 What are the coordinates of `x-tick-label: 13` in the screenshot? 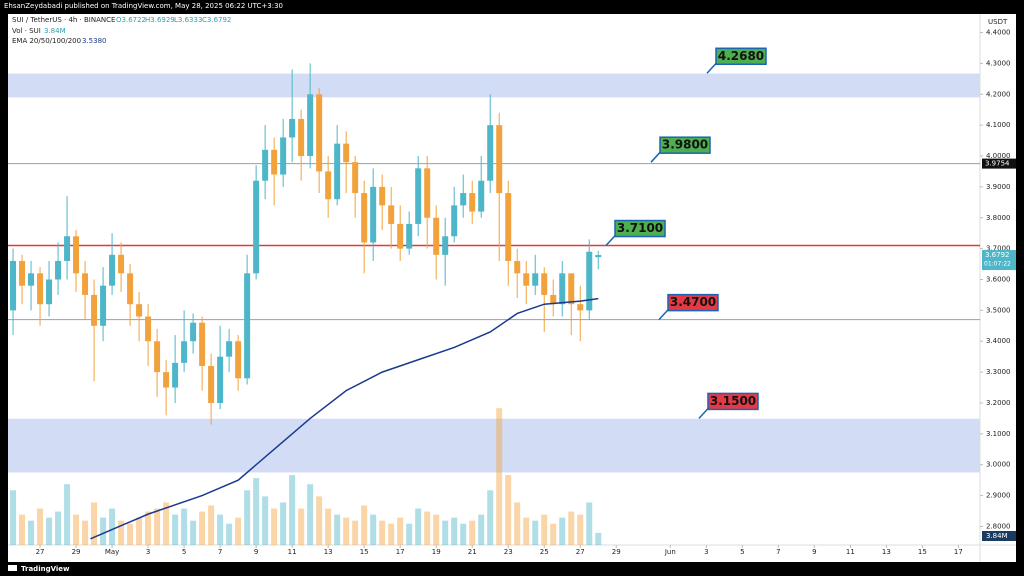 It's located at (328, 552).